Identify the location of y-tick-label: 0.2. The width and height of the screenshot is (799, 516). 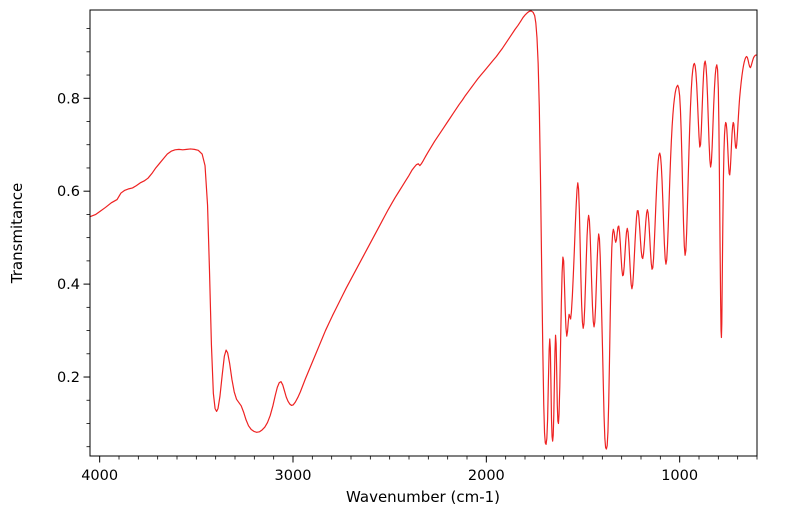
(68, 378).